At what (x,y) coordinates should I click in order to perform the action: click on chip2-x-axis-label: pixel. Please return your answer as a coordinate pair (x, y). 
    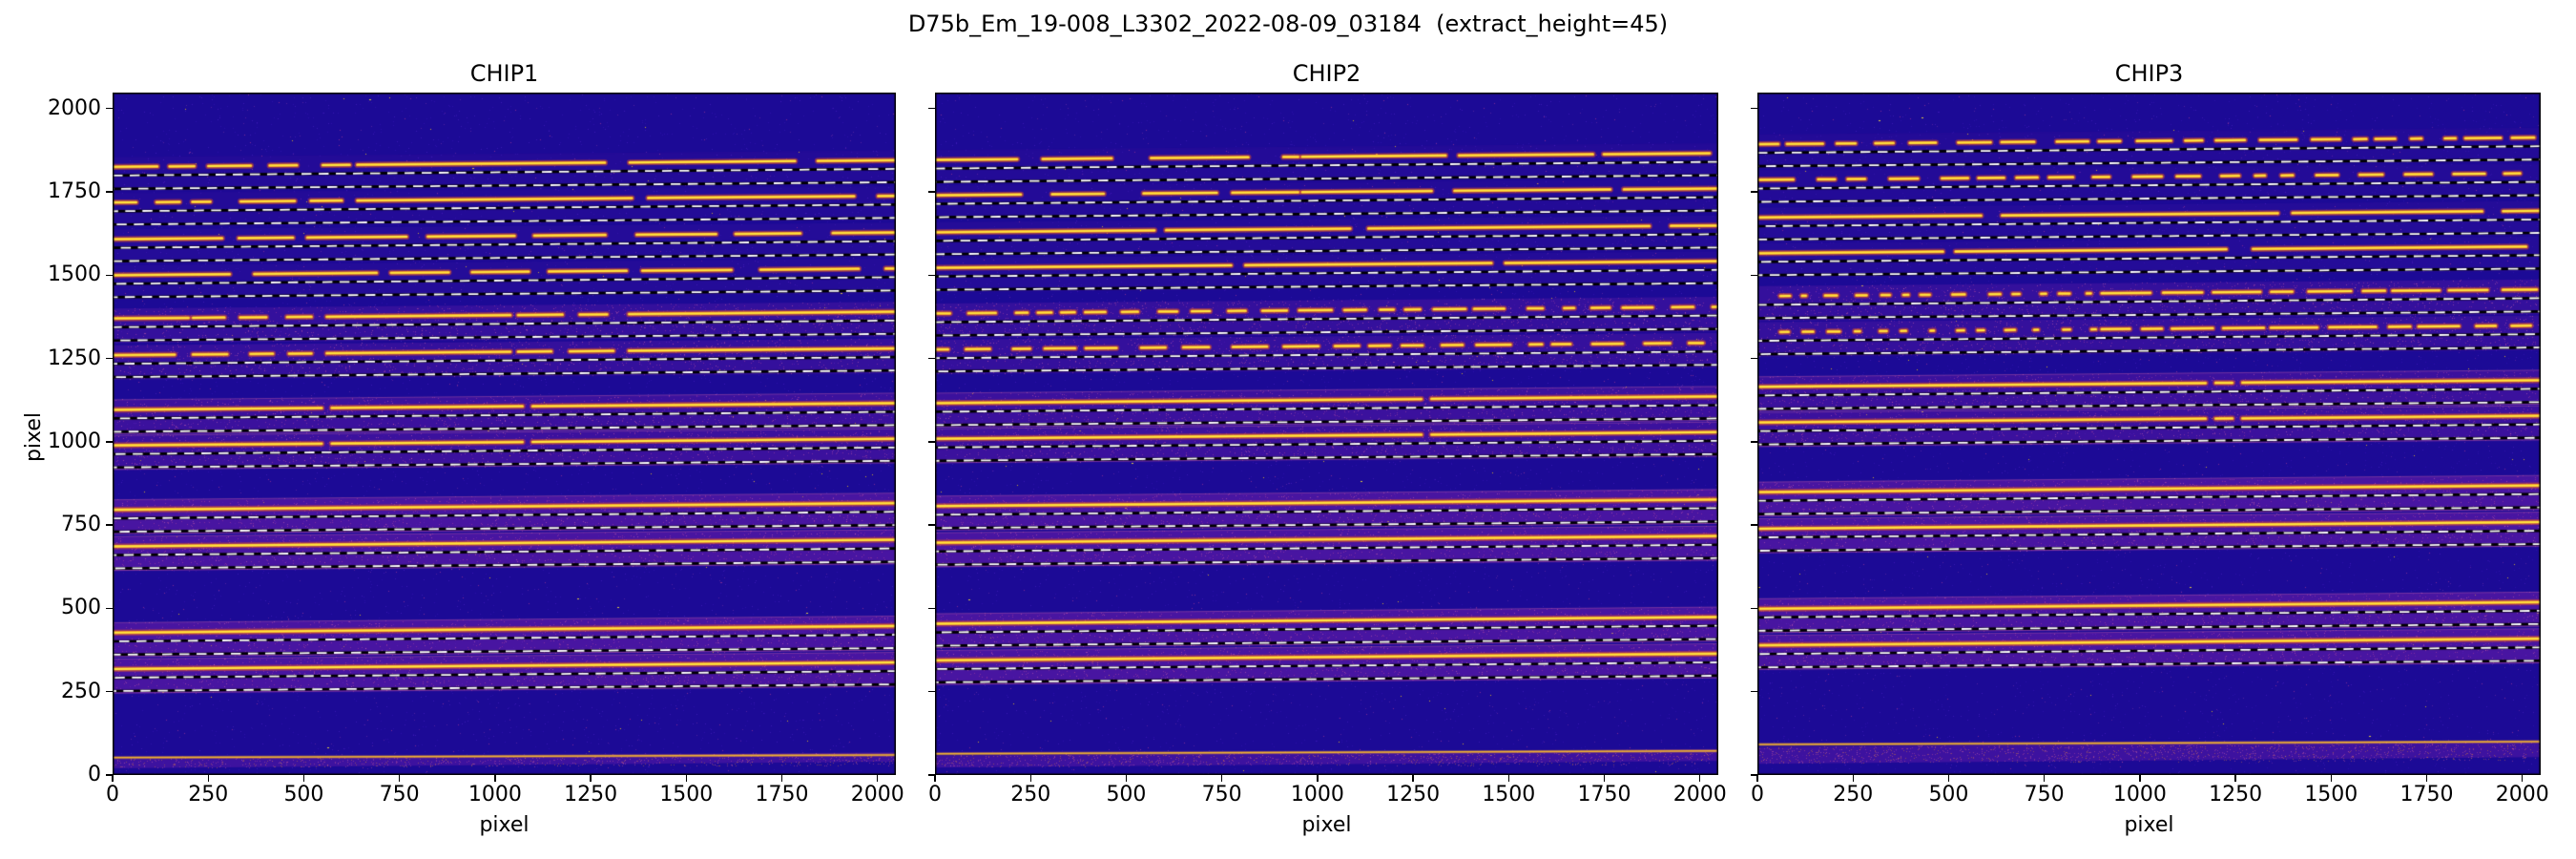
    Looking at the image, I should click on (1326, 825).